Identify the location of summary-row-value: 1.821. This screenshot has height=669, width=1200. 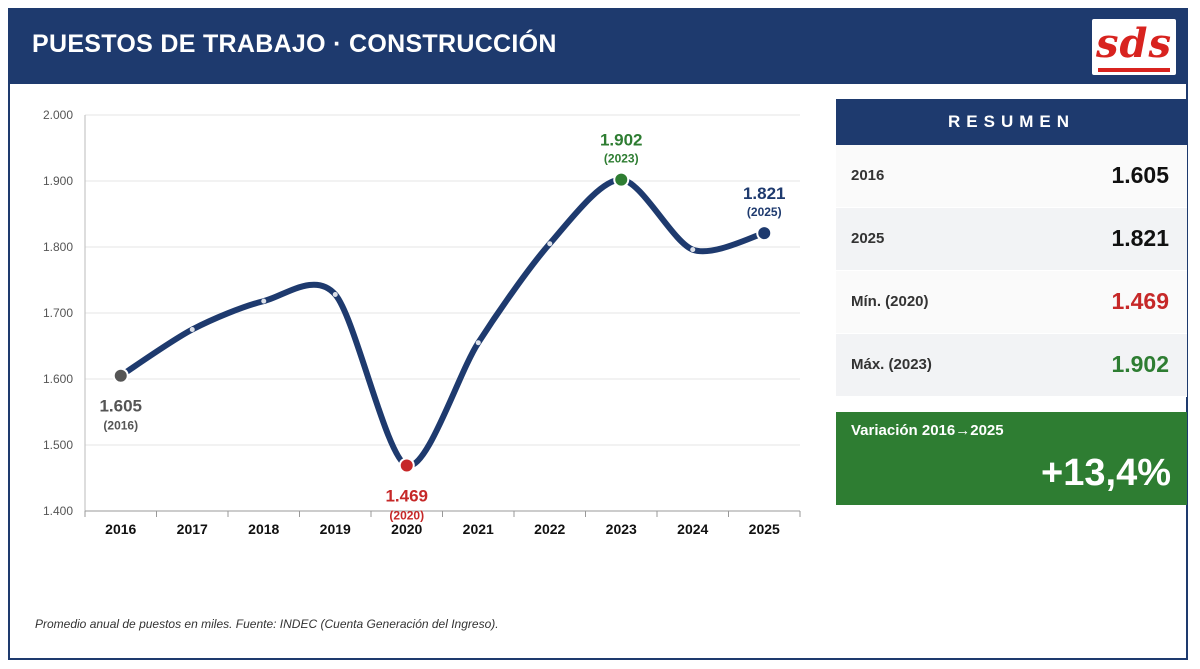
(1140, 238).